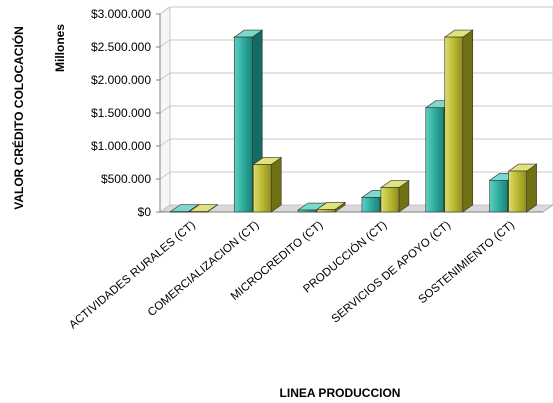 Image resolution: width=553 pixels, height=403 pixels. What do you see at coordinates (204, 269) in the screenshot?
I see `x-tick-label: COMERCIALIZACION (CT)` at bounding box center [204, 269].